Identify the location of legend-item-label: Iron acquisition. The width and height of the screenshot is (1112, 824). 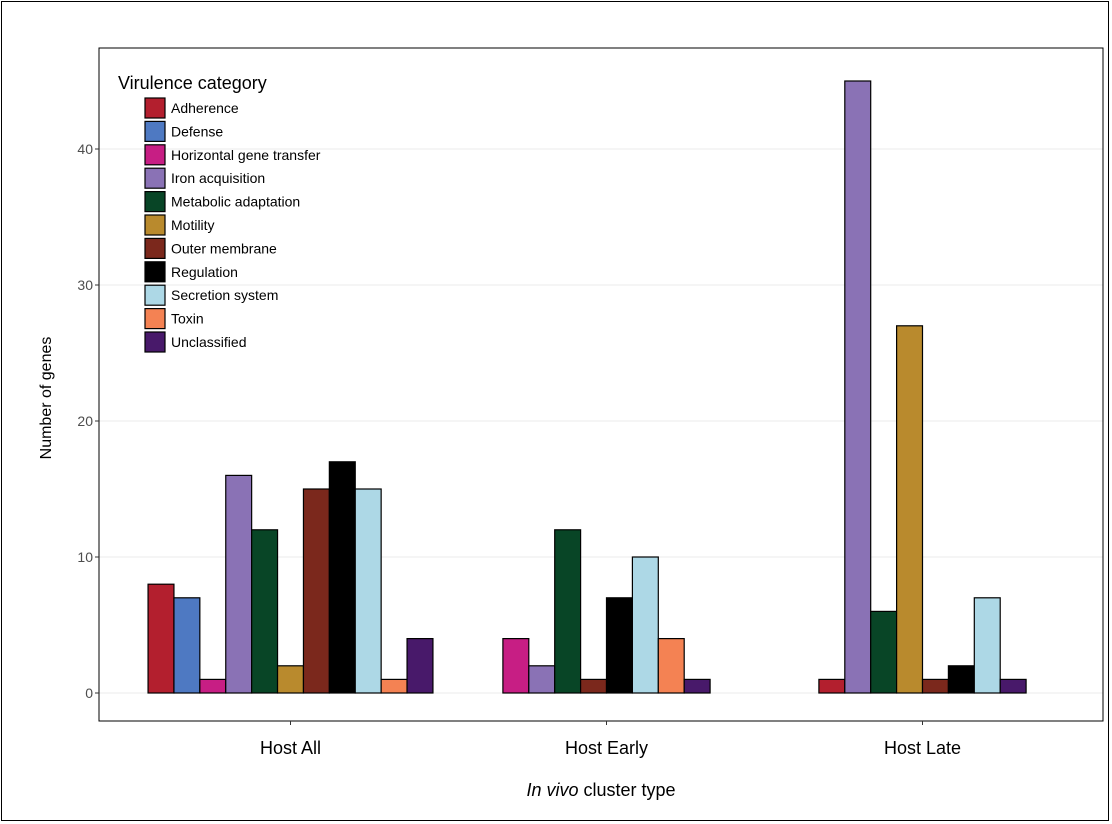
(218, 178).